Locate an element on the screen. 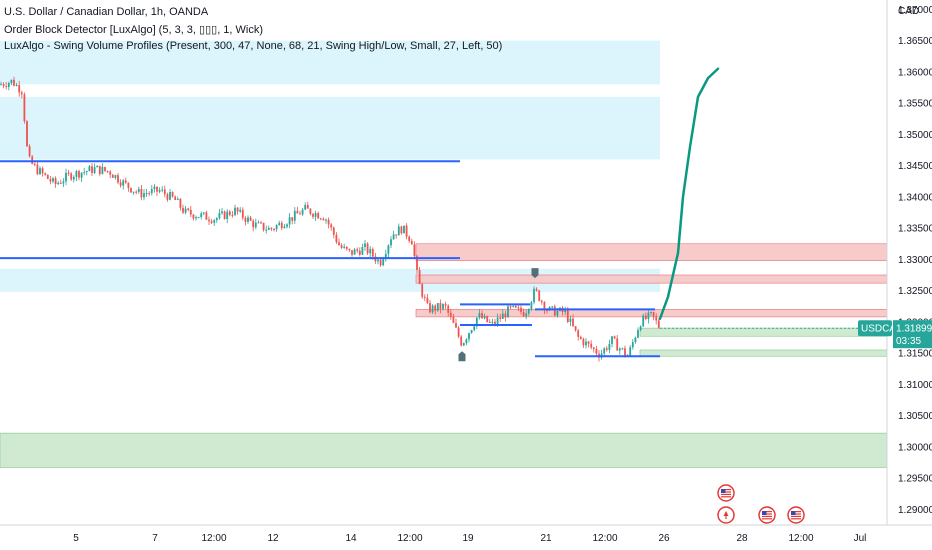 The image size is (932, 550). maple-leaf-icon is located at coordinates (726, 513).